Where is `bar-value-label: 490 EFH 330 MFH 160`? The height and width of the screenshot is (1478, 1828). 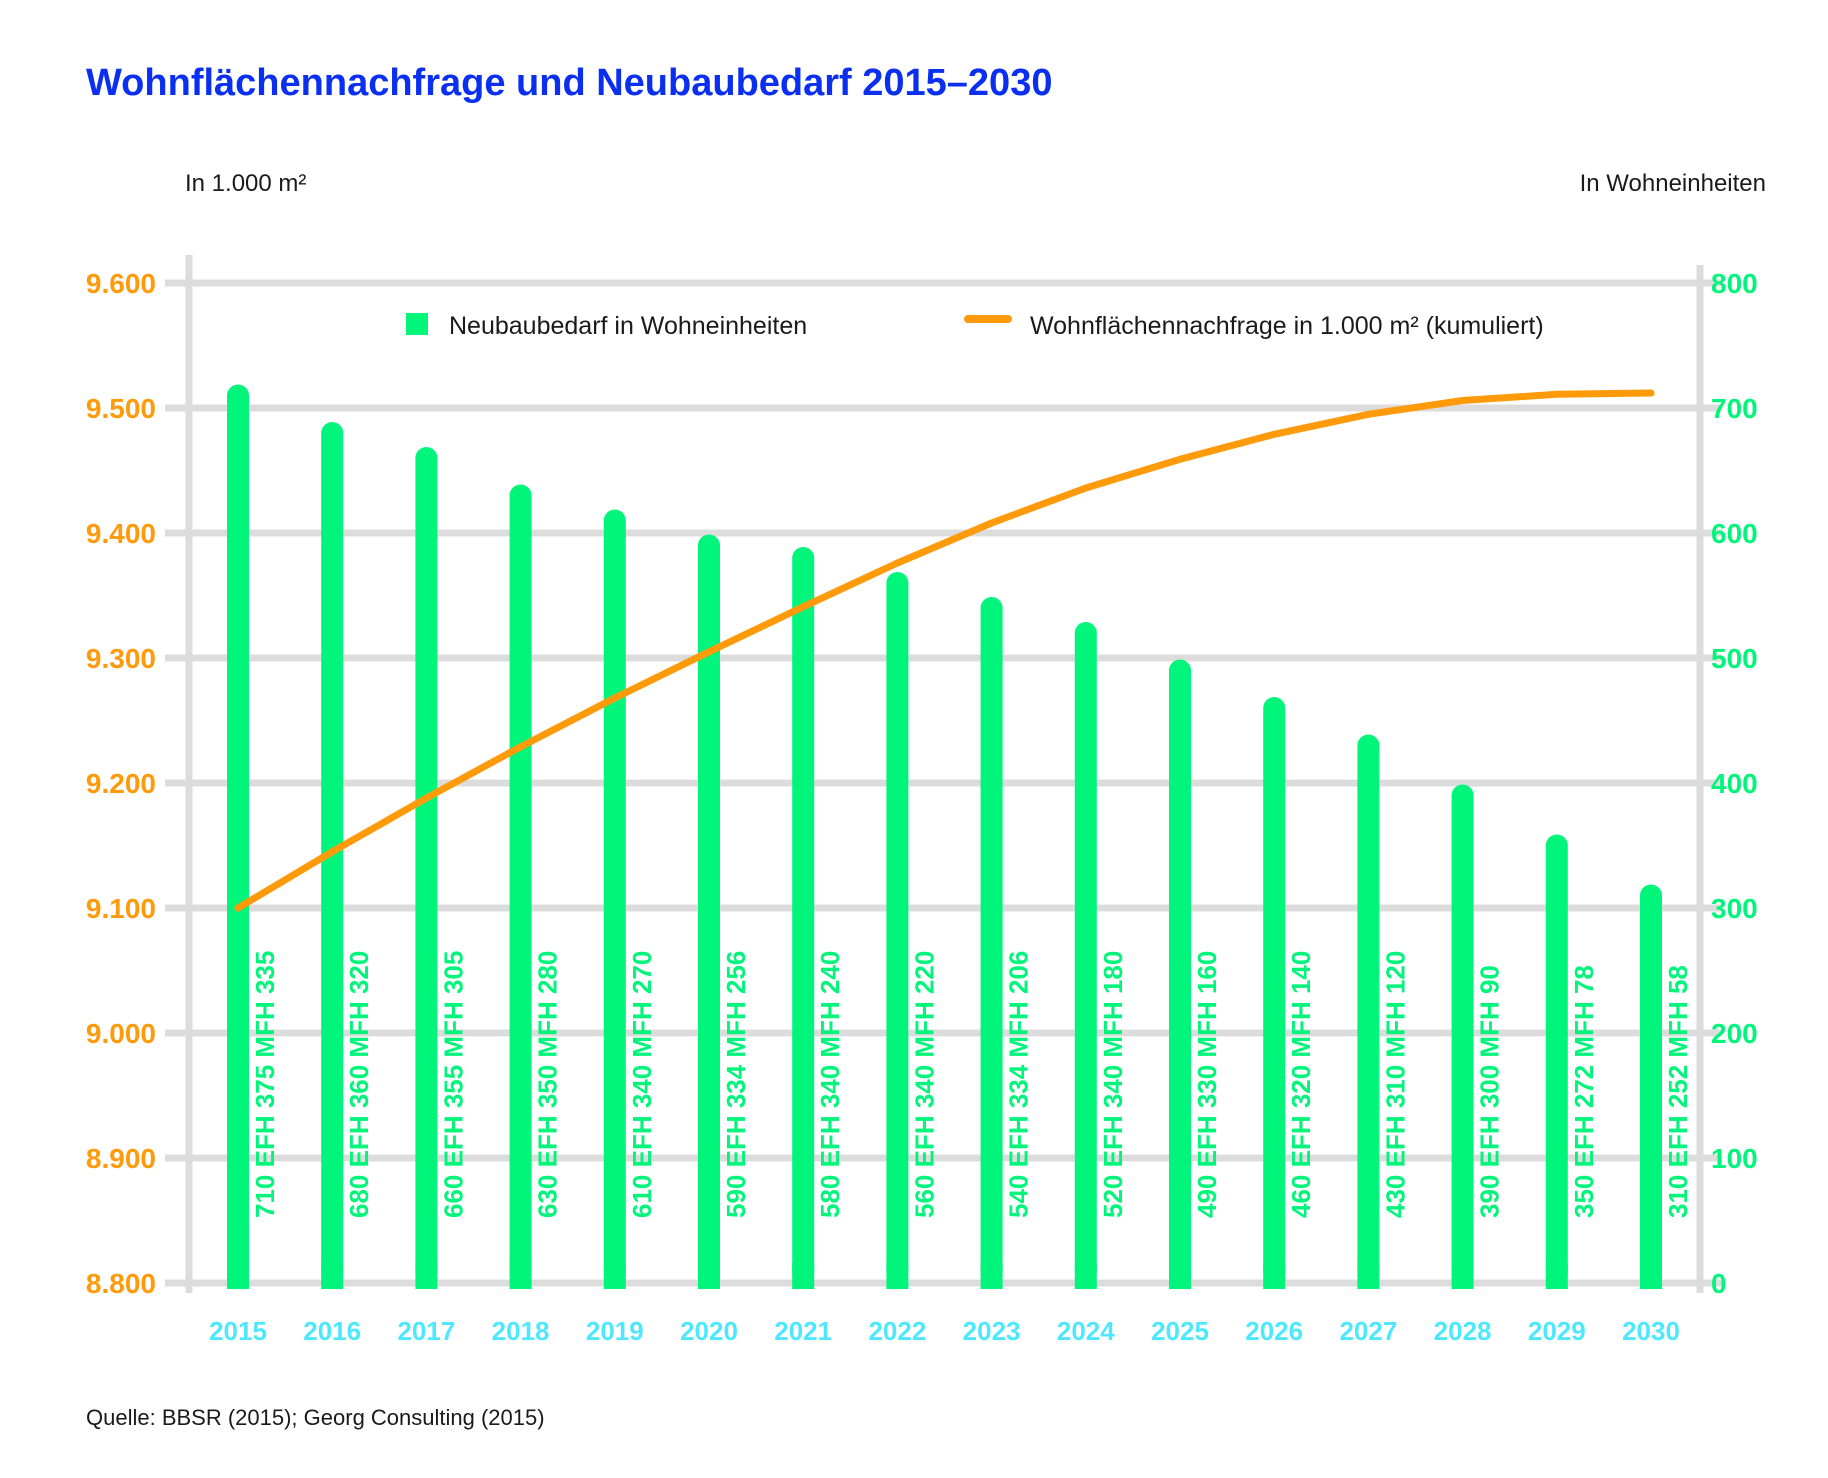 bar-value-label: 490 EFH 330 MFH 160 is located at coordinates (1207, 1084).